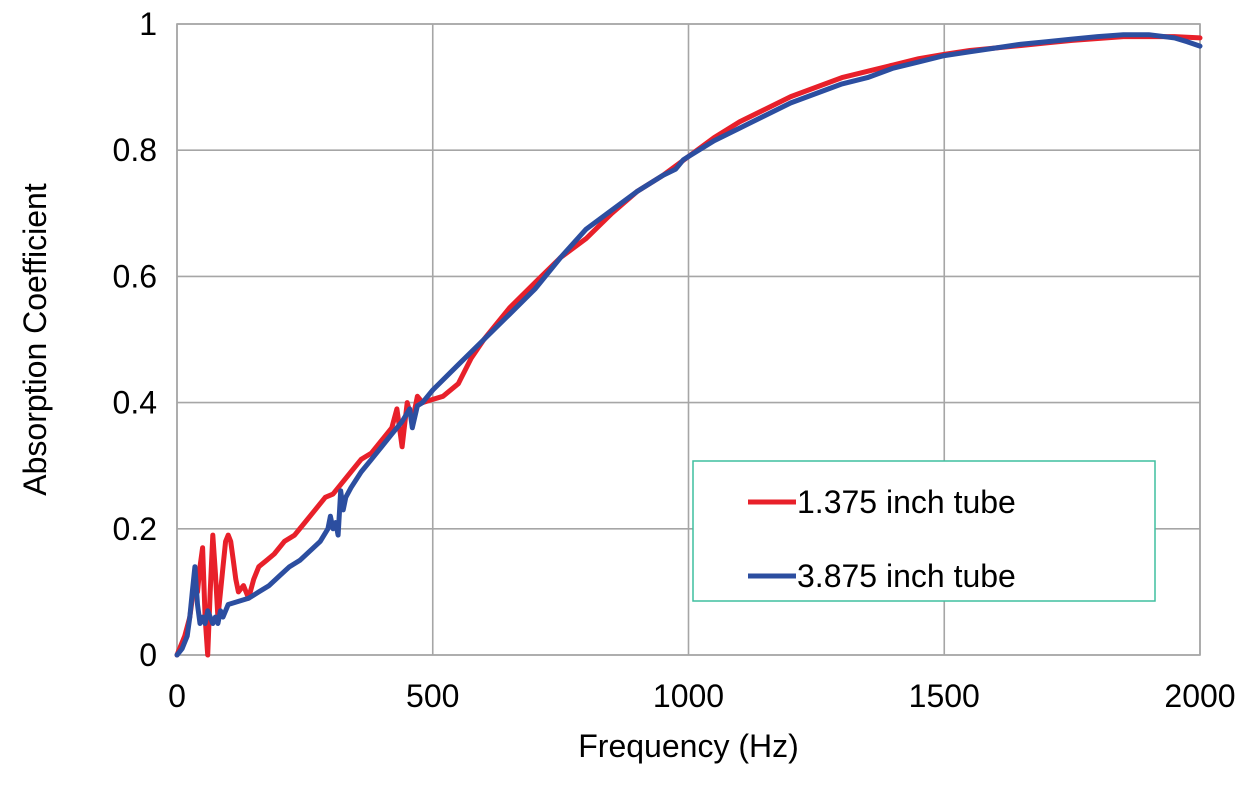  What do you see at coordinates (906, 502) in the screenshot?
I see `legend-label-0: 1.375 inch tube` at bounding box center [906, 502].